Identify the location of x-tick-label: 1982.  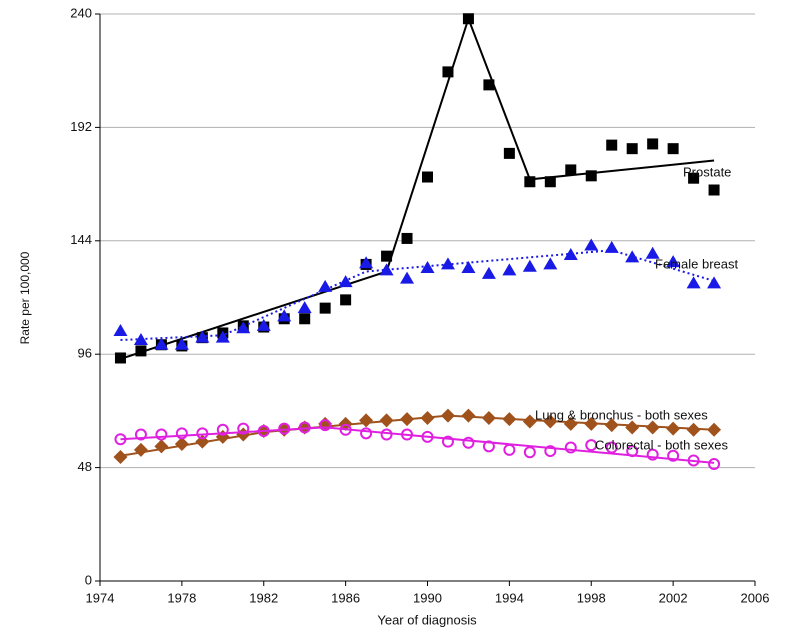
(263, 597).